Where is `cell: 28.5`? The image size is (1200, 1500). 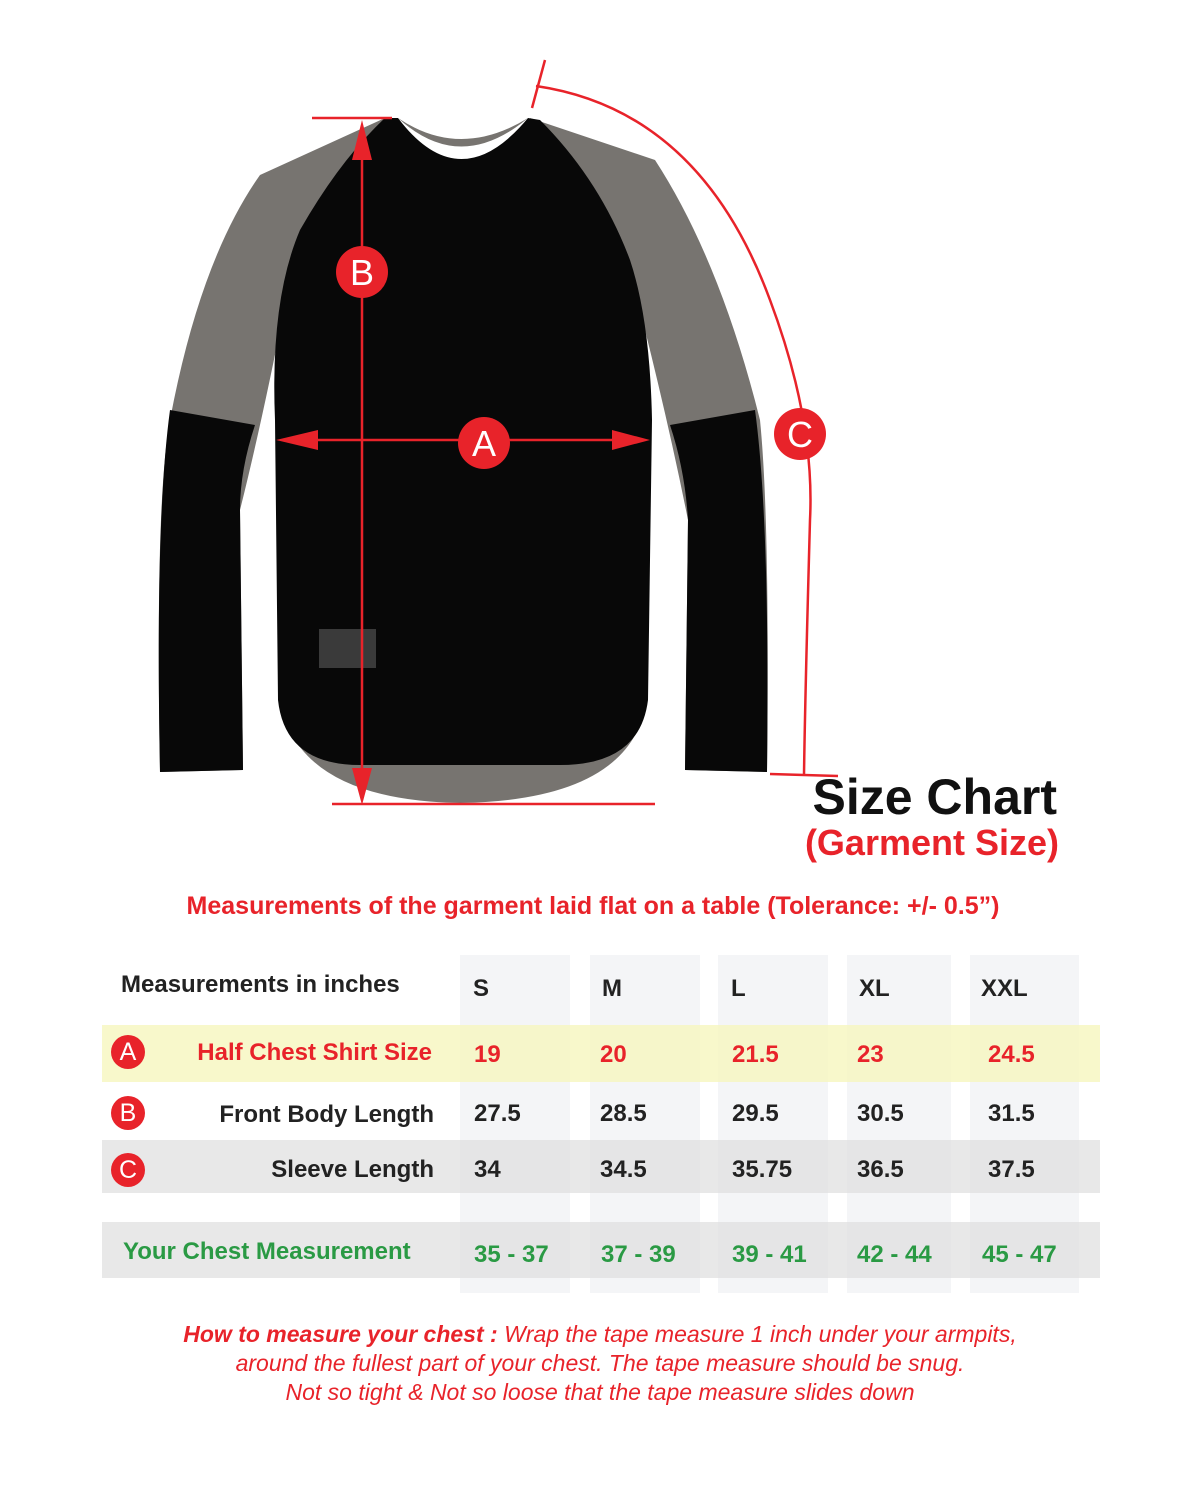 cell: 28.5 is located at coordinates (623, 1113).